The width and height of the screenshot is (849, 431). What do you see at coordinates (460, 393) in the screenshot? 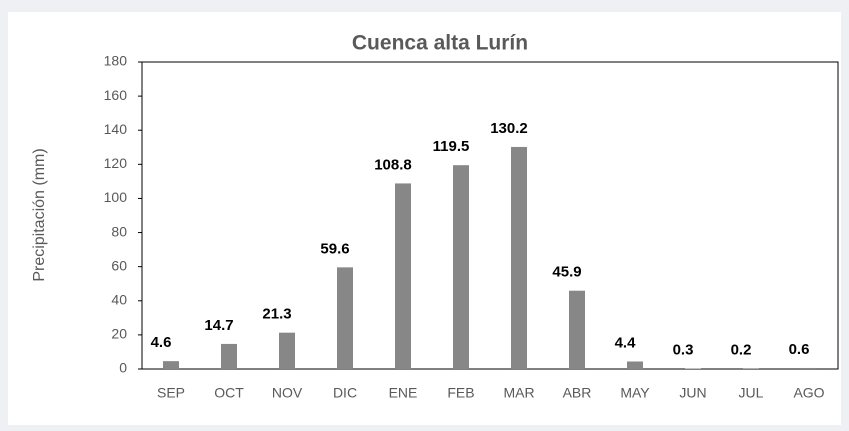
I see `x-tick-label: FEB` at bounding box center [460, 393].